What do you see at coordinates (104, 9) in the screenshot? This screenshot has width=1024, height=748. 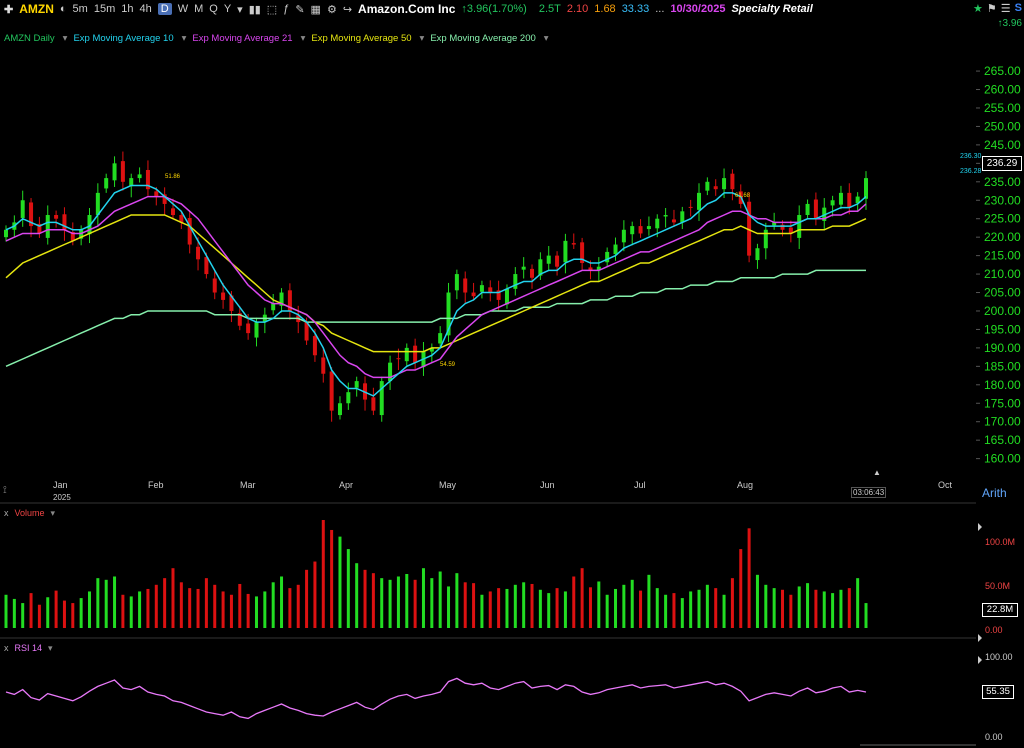 I see `timeframe-15m: 15m` at bounding box center [104, 9].